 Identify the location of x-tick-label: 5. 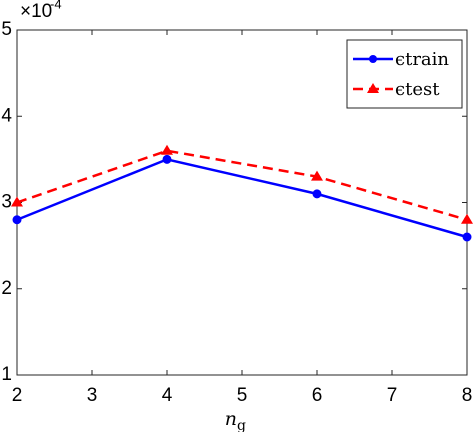
(242, 395).